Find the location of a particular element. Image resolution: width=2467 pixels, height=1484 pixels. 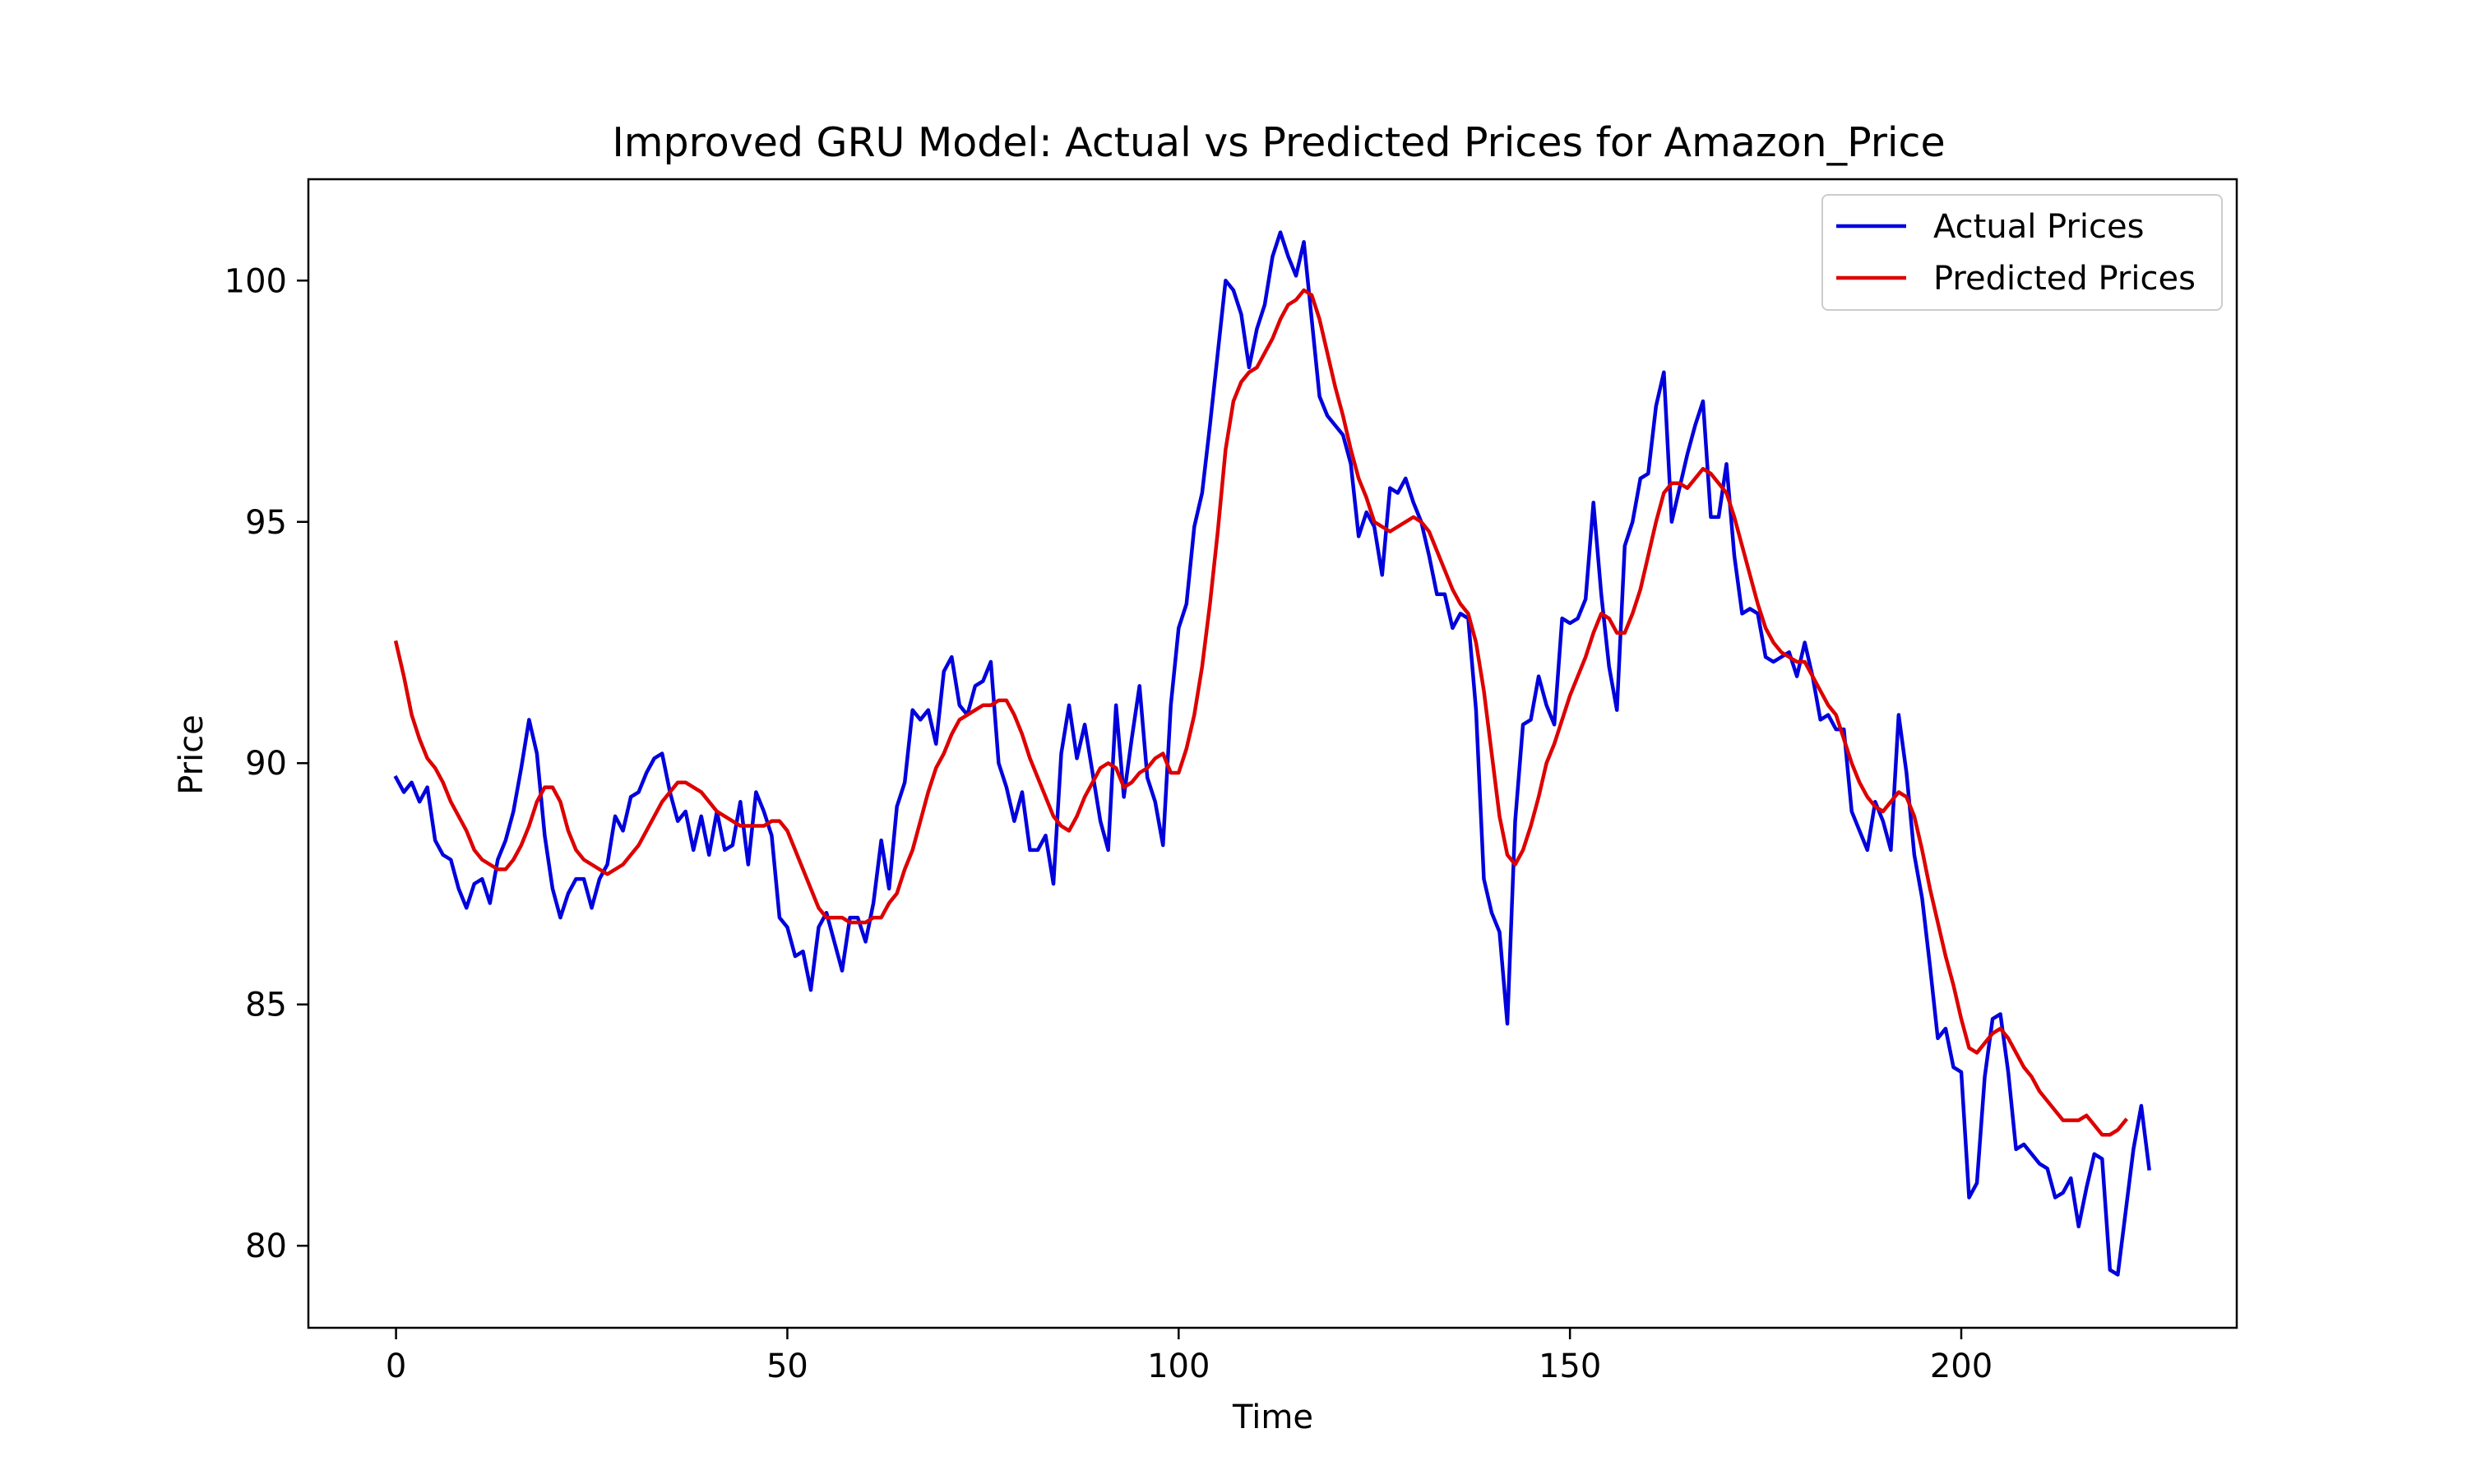

x-tick-label: 100 is located at coordinates (1178, 1366).